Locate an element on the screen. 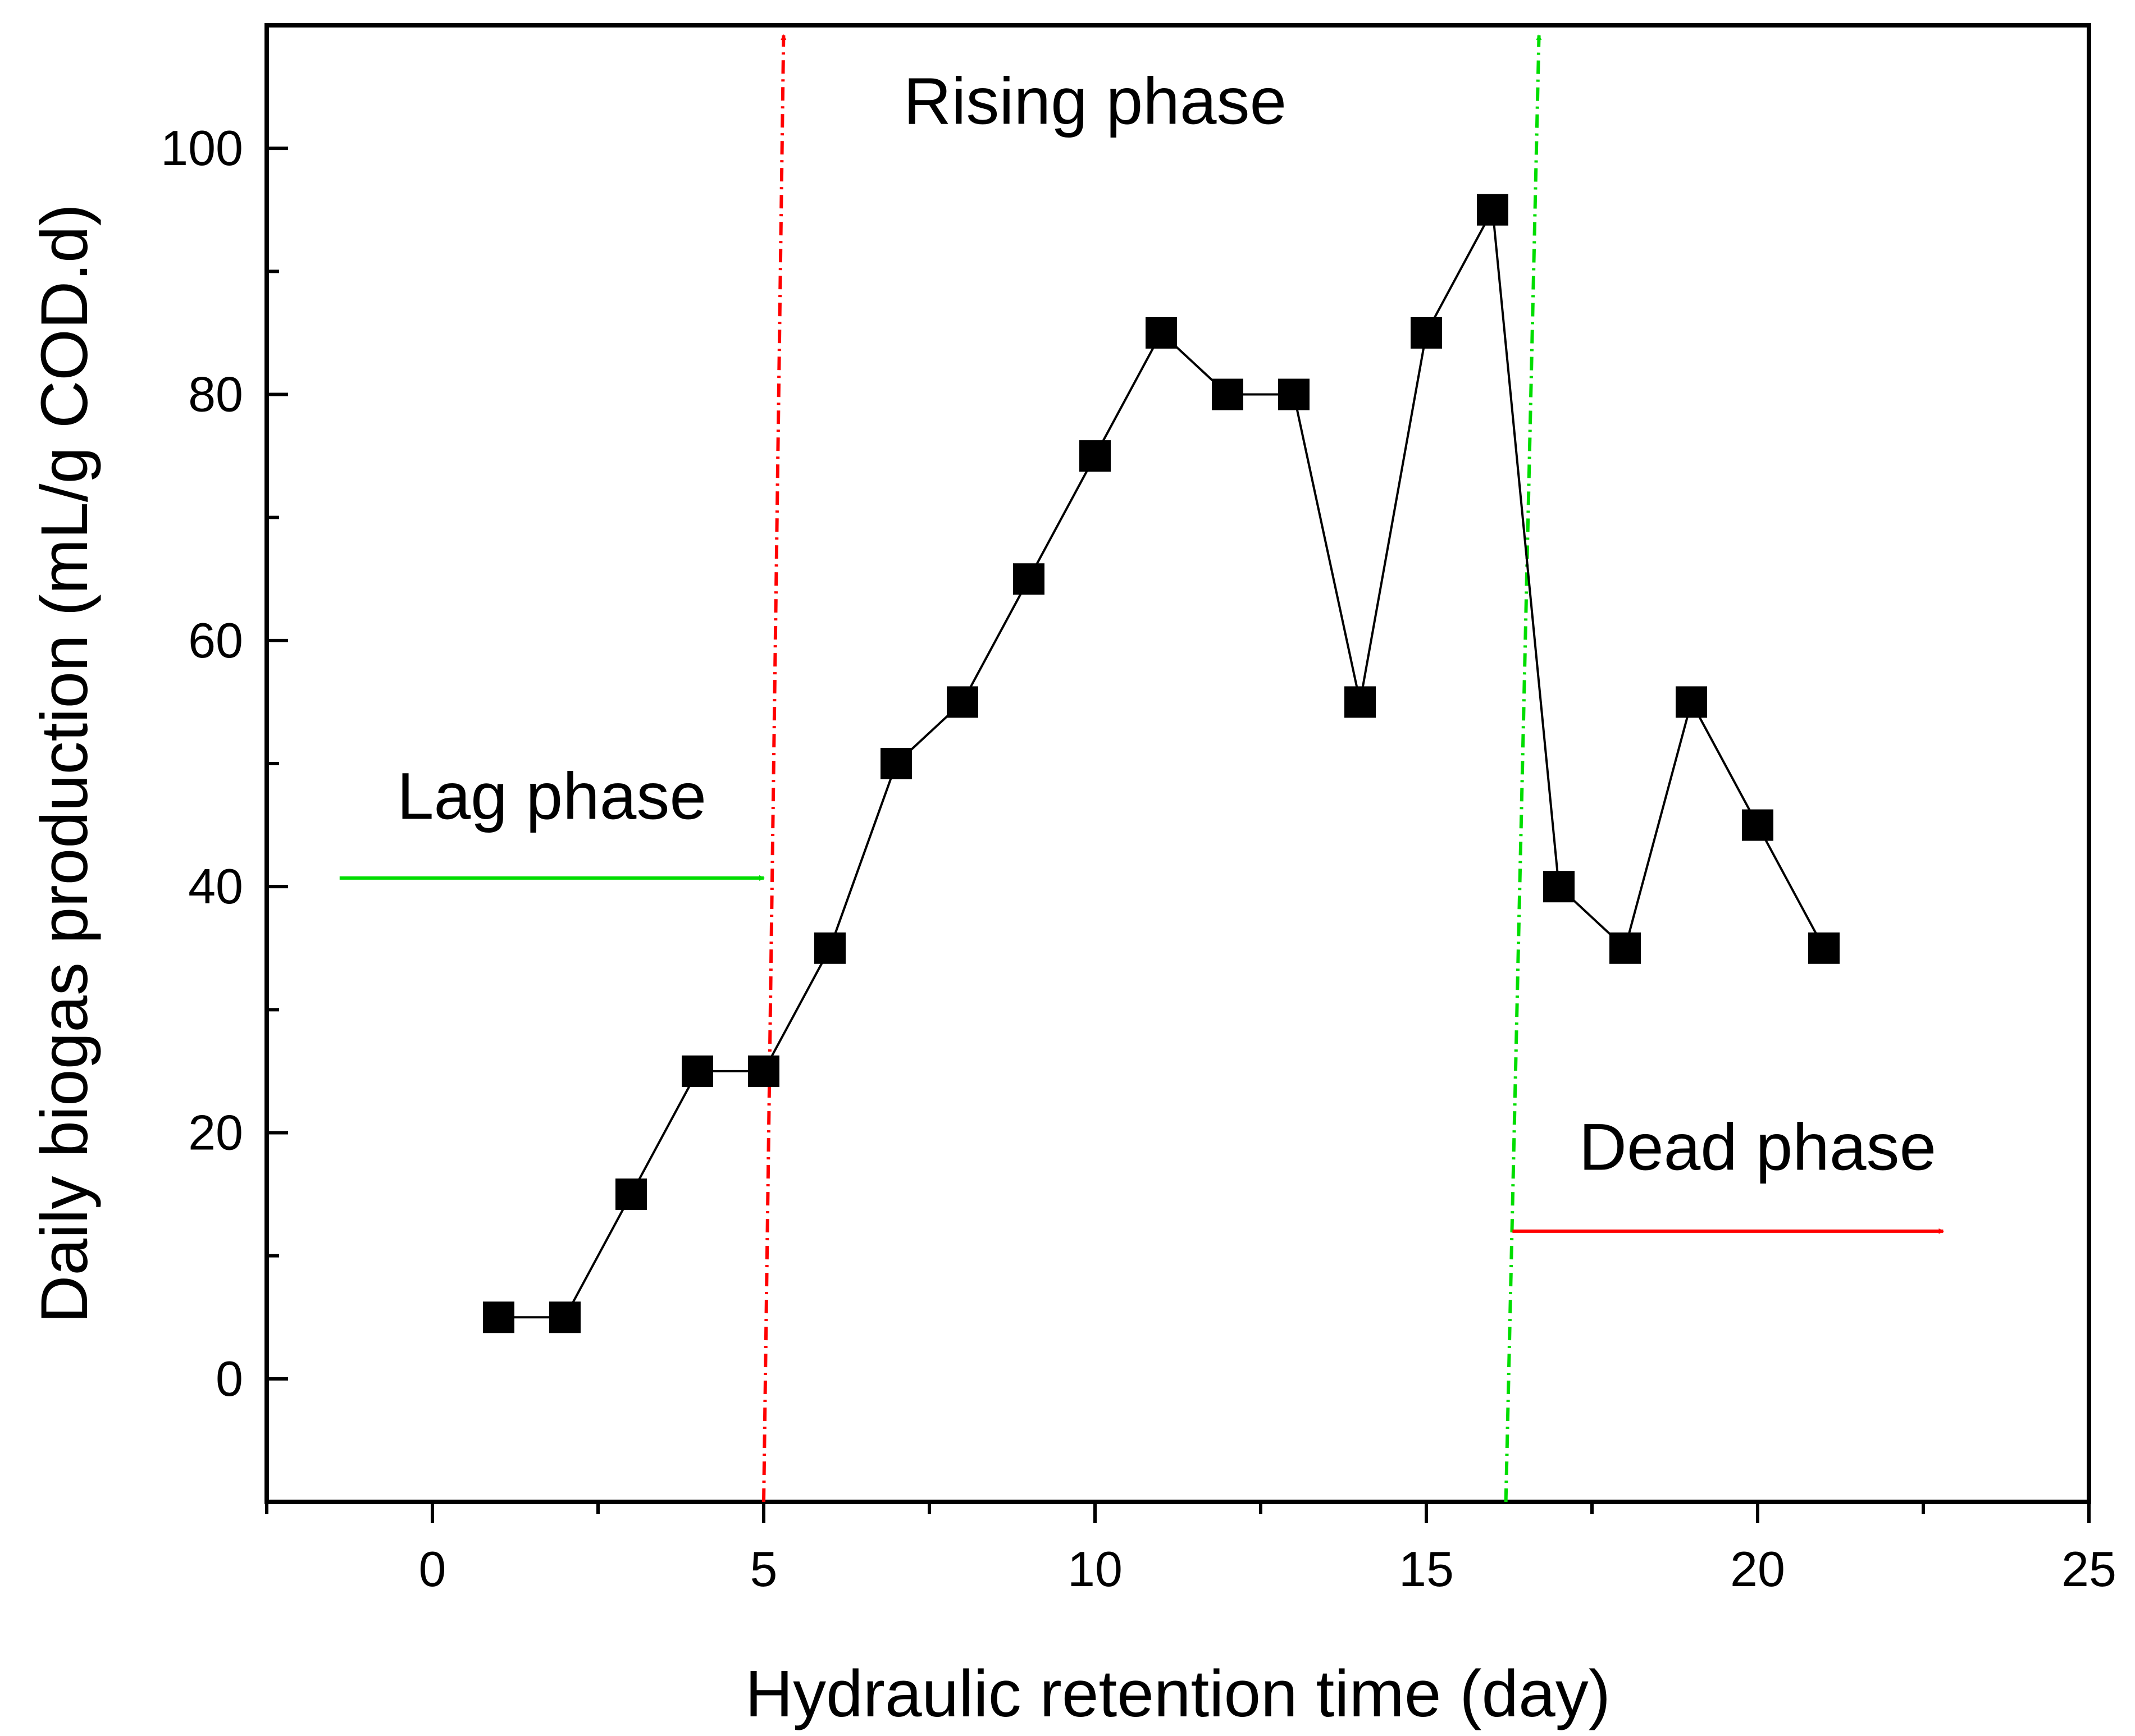 Image resolution: width=2135 pixels, height=1736 pixels. lag-rising-boundary is located at coordinates (774, 768).